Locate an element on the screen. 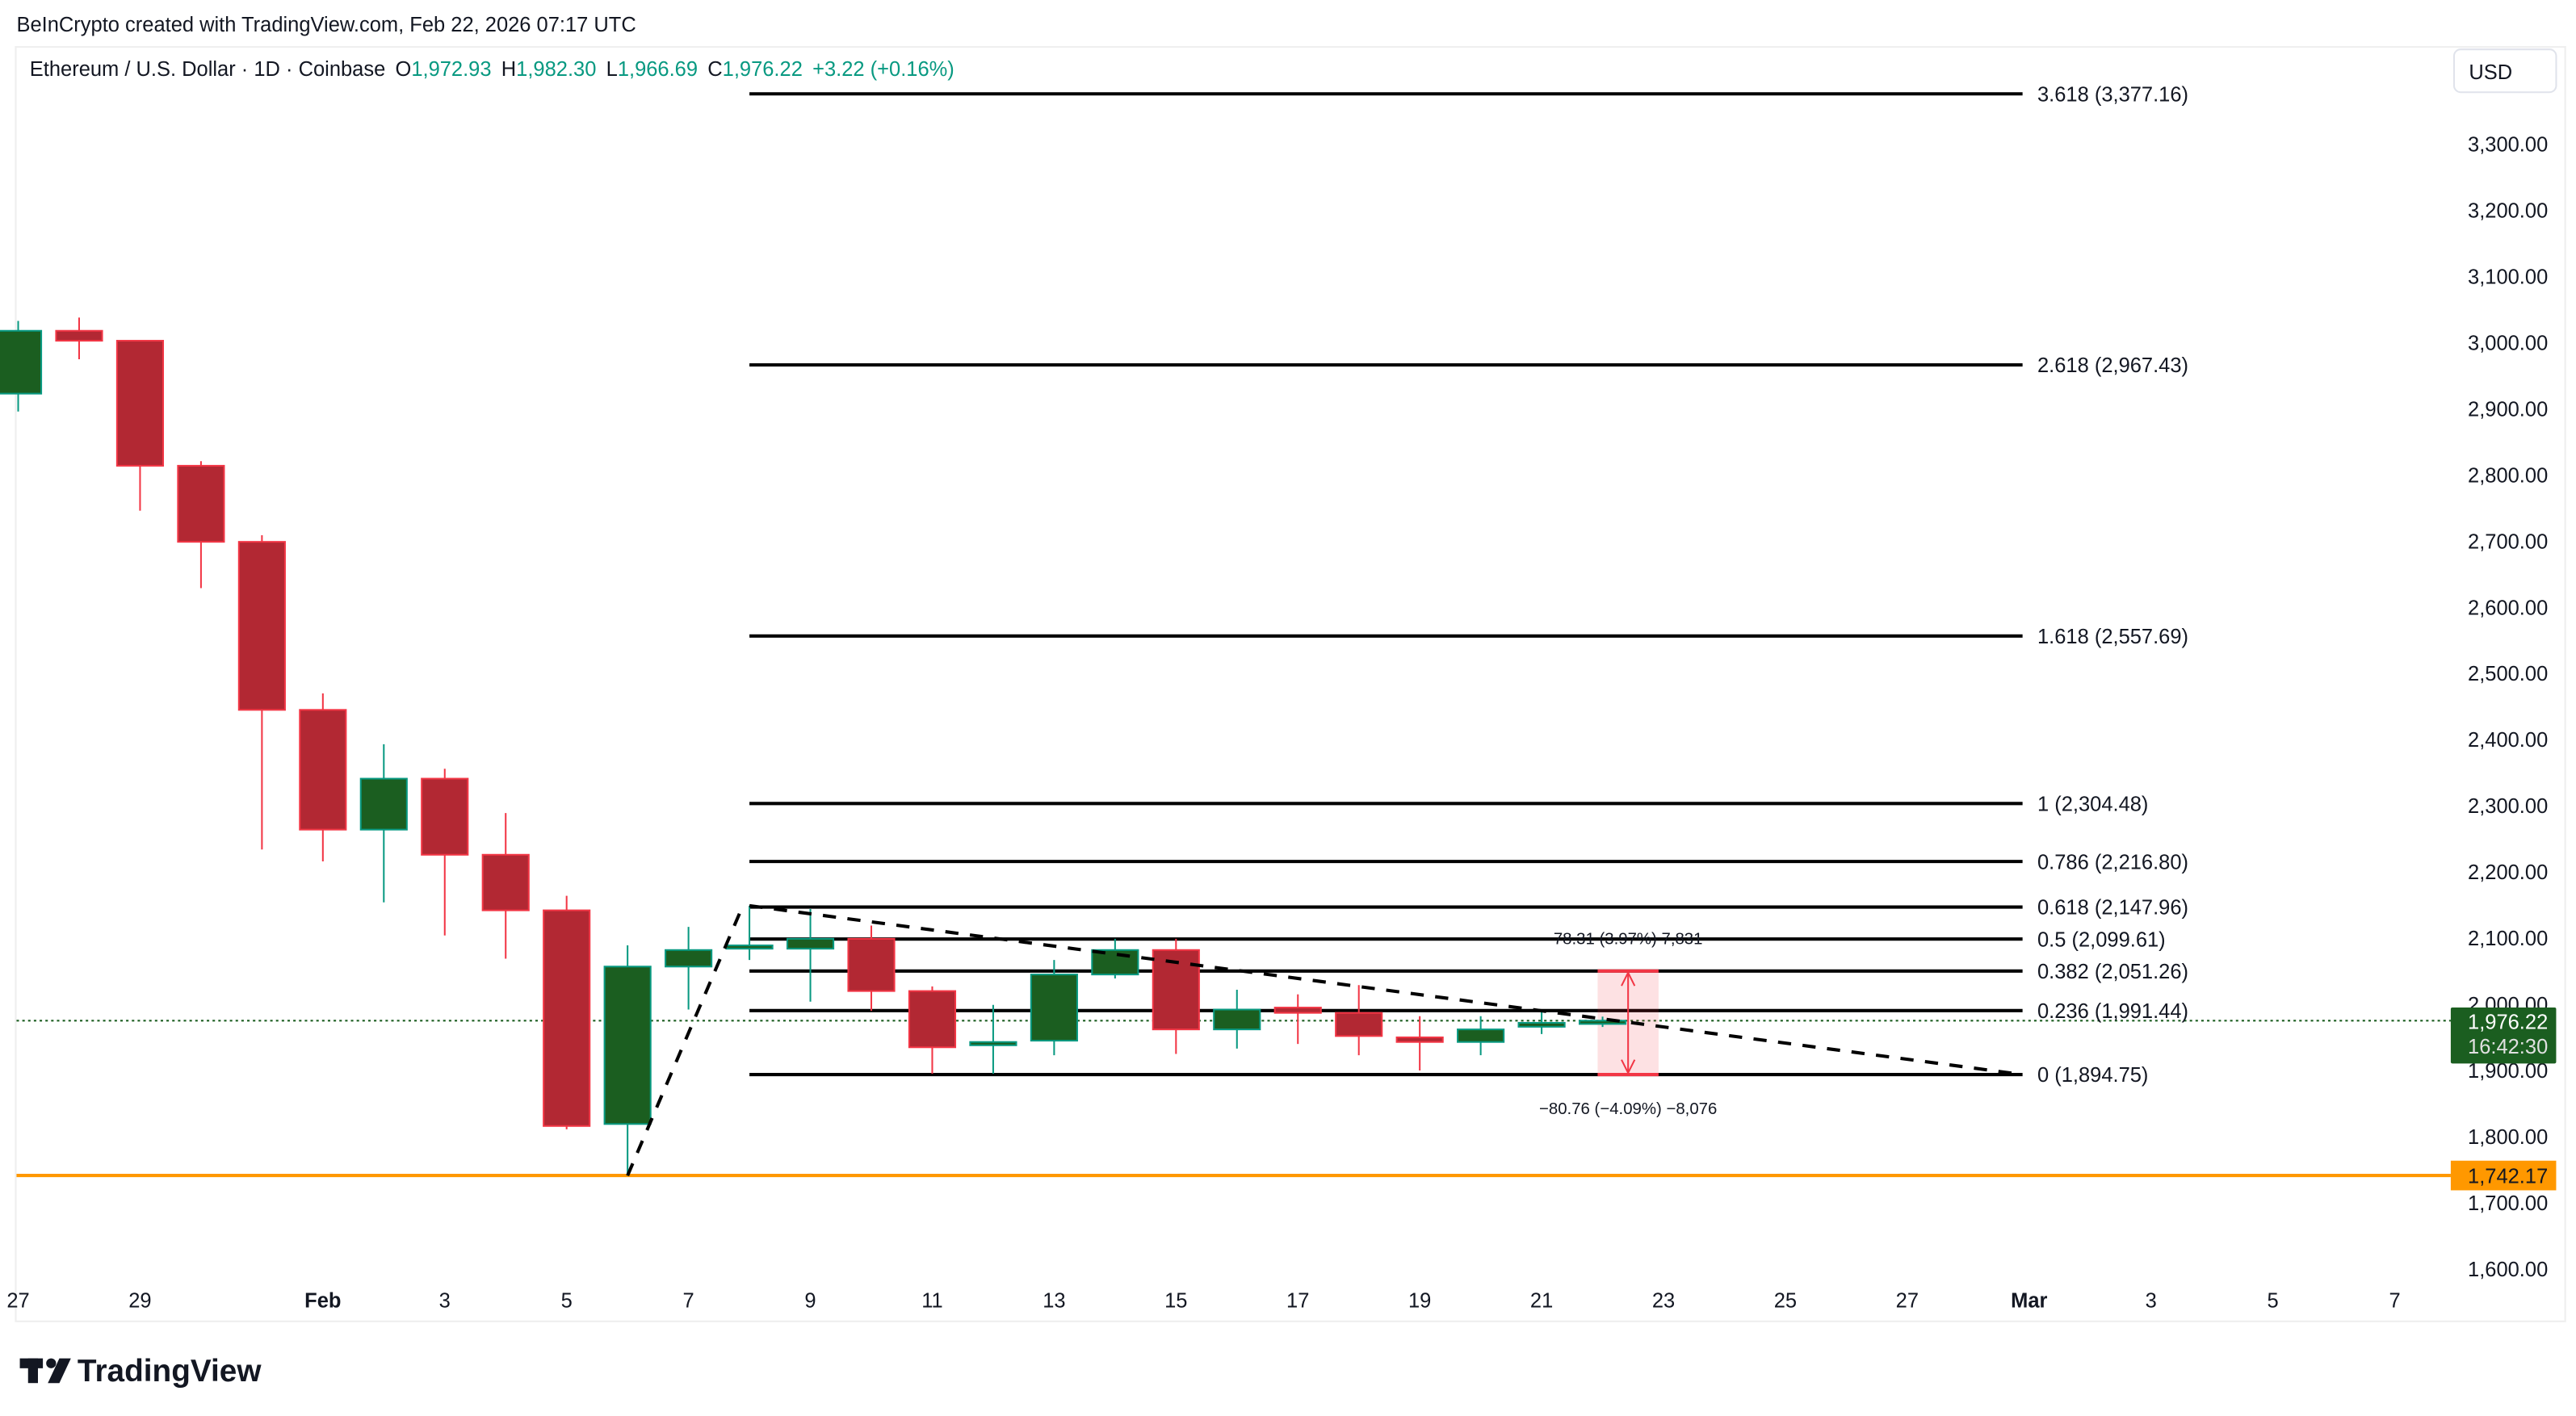  y-tick-label: 2,300.00 is located at coordinates (2508, 806).